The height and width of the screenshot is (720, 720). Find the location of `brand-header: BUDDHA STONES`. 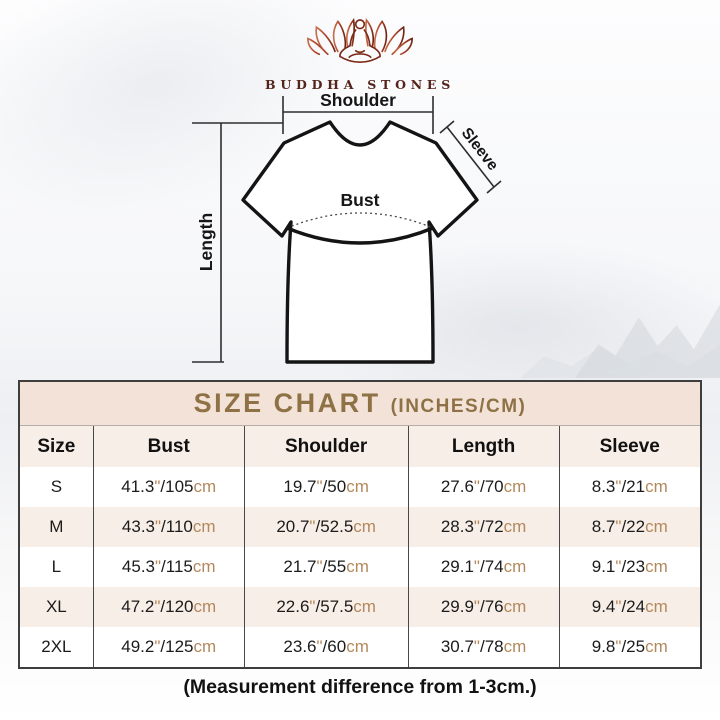

brand-header: BUDDHA STONES is located at coordinates (360, 51).